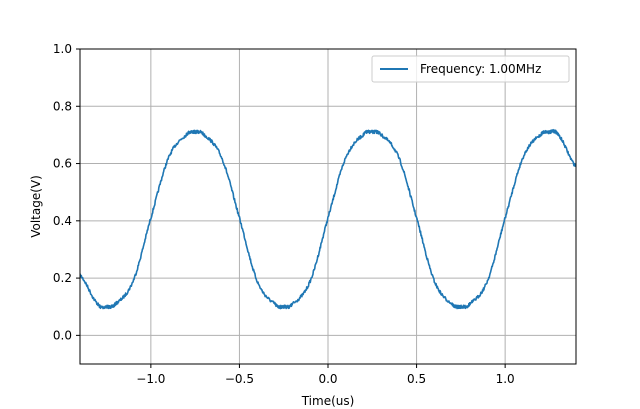  What do you see at coordinates (62, 278) in the screenshot?
I see `y-tick-label: 0.2` at bounding box center [62, 278].